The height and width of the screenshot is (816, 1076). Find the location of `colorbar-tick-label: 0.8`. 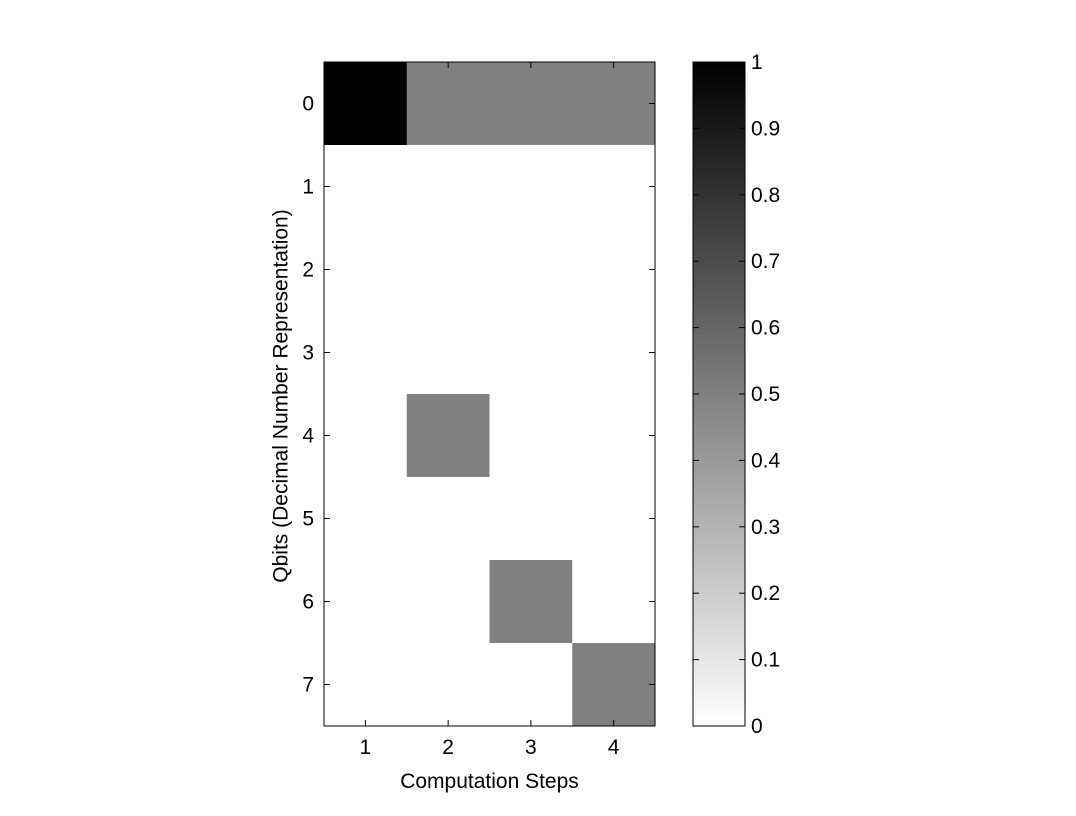

colorbar-tick-label: 0.8 is located at coordinates (765, 195).